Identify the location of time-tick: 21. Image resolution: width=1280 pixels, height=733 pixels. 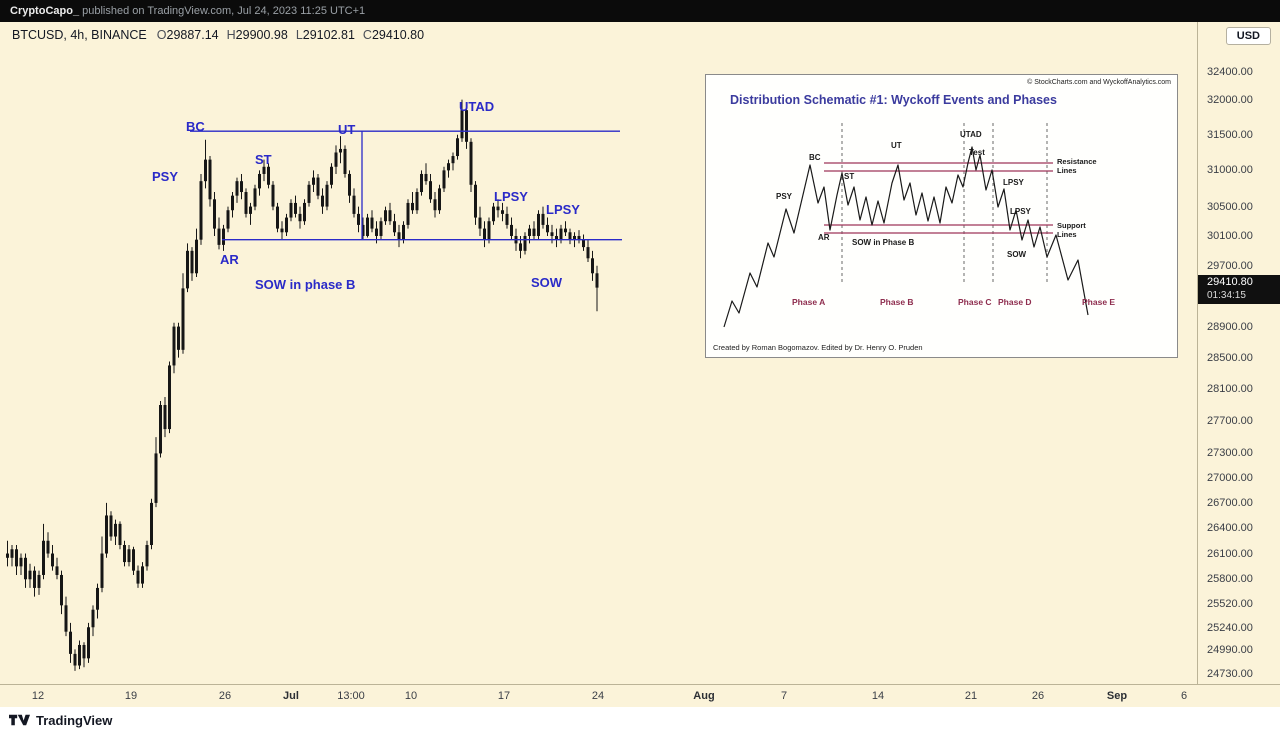
(971, 696).